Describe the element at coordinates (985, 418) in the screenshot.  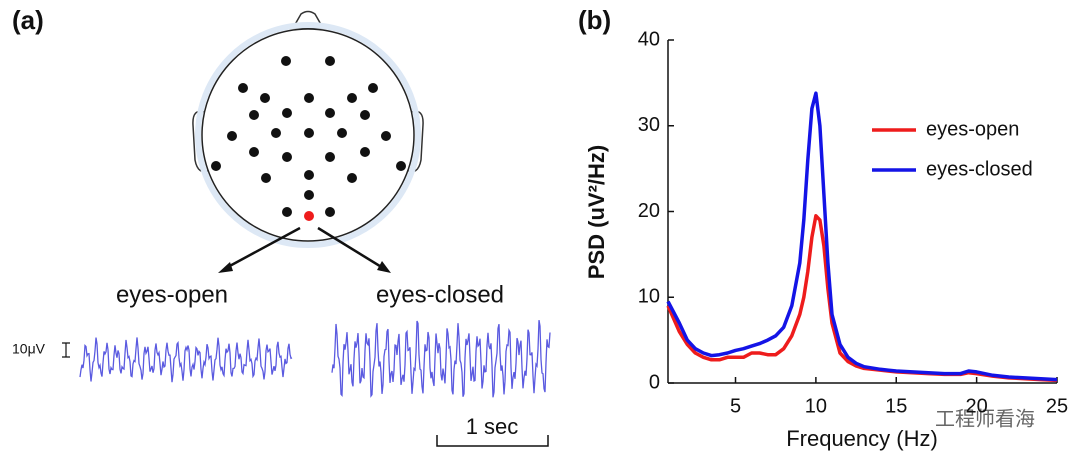
I see `watermark: 工程师看海` at that location.